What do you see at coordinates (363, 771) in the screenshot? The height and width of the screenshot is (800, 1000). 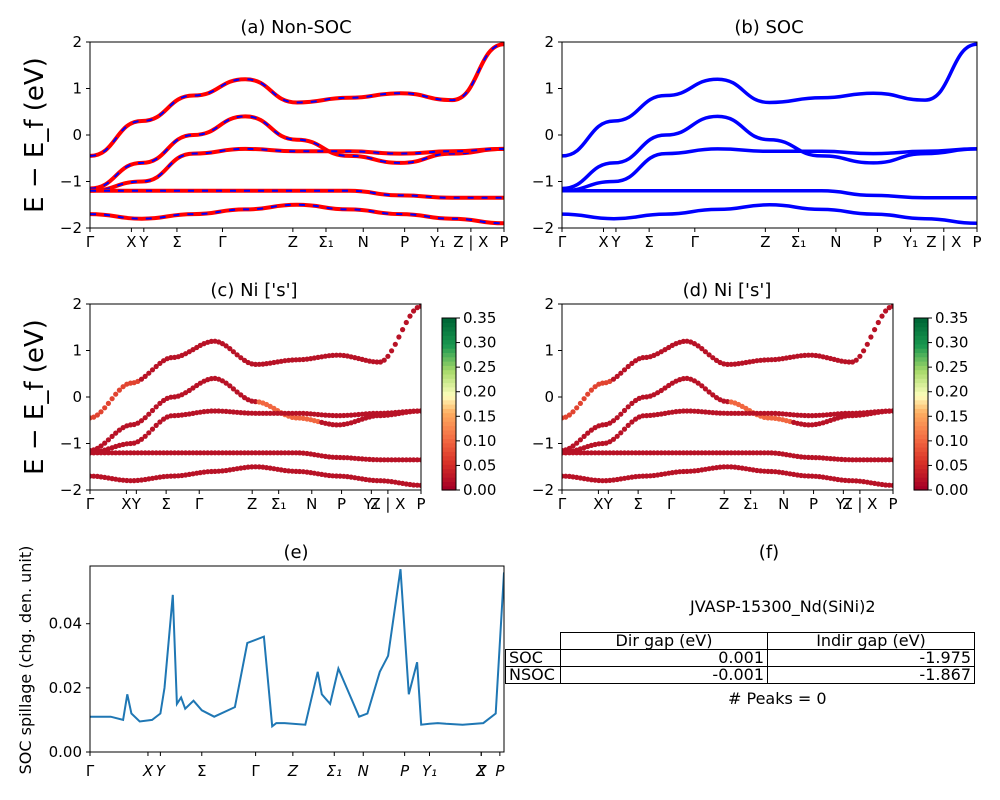 I see `x-tick-label: N` at bounding box center [363, 771].